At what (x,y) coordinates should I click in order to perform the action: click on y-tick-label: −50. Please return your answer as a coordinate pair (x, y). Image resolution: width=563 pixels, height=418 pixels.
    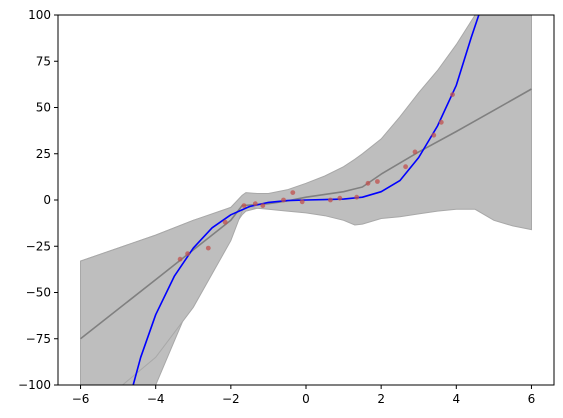
    Looking at the image, I should click on (38, 293).